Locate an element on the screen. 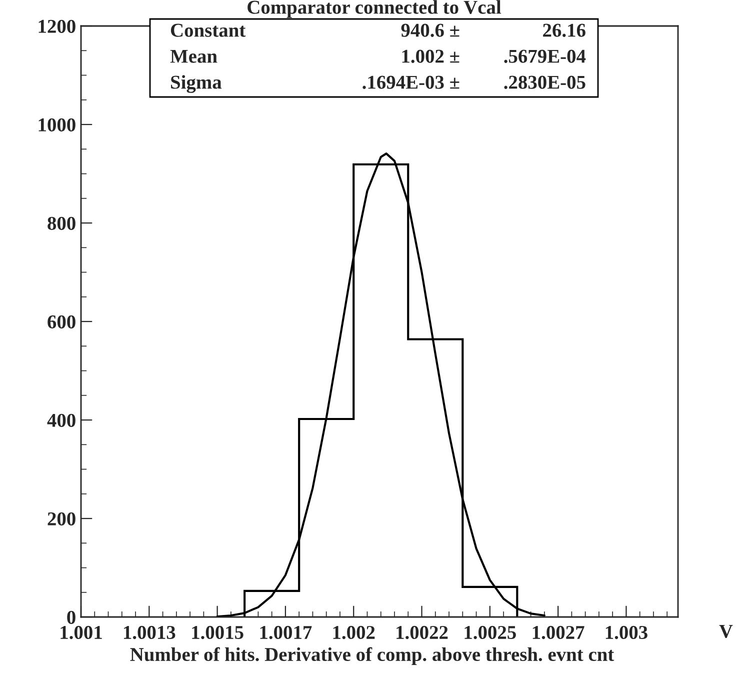 This screenshot has width=744, height=673. x-tick-label: 1.0015 is located at coordinates (218, 633).